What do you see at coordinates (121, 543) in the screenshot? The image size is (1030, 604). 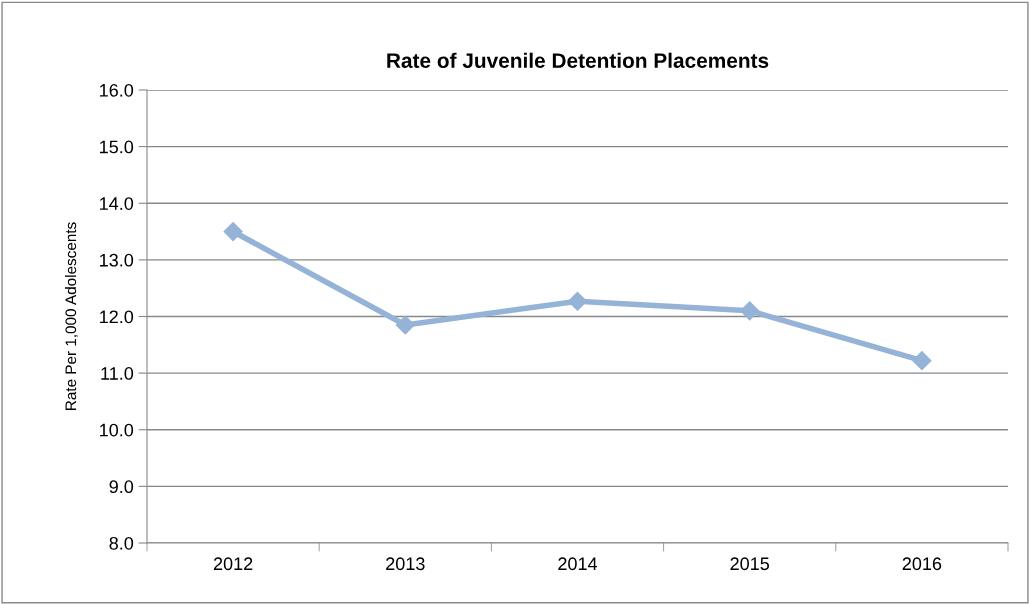 I see `y-tick-label: 8.0` at bounding box center [121, 543].